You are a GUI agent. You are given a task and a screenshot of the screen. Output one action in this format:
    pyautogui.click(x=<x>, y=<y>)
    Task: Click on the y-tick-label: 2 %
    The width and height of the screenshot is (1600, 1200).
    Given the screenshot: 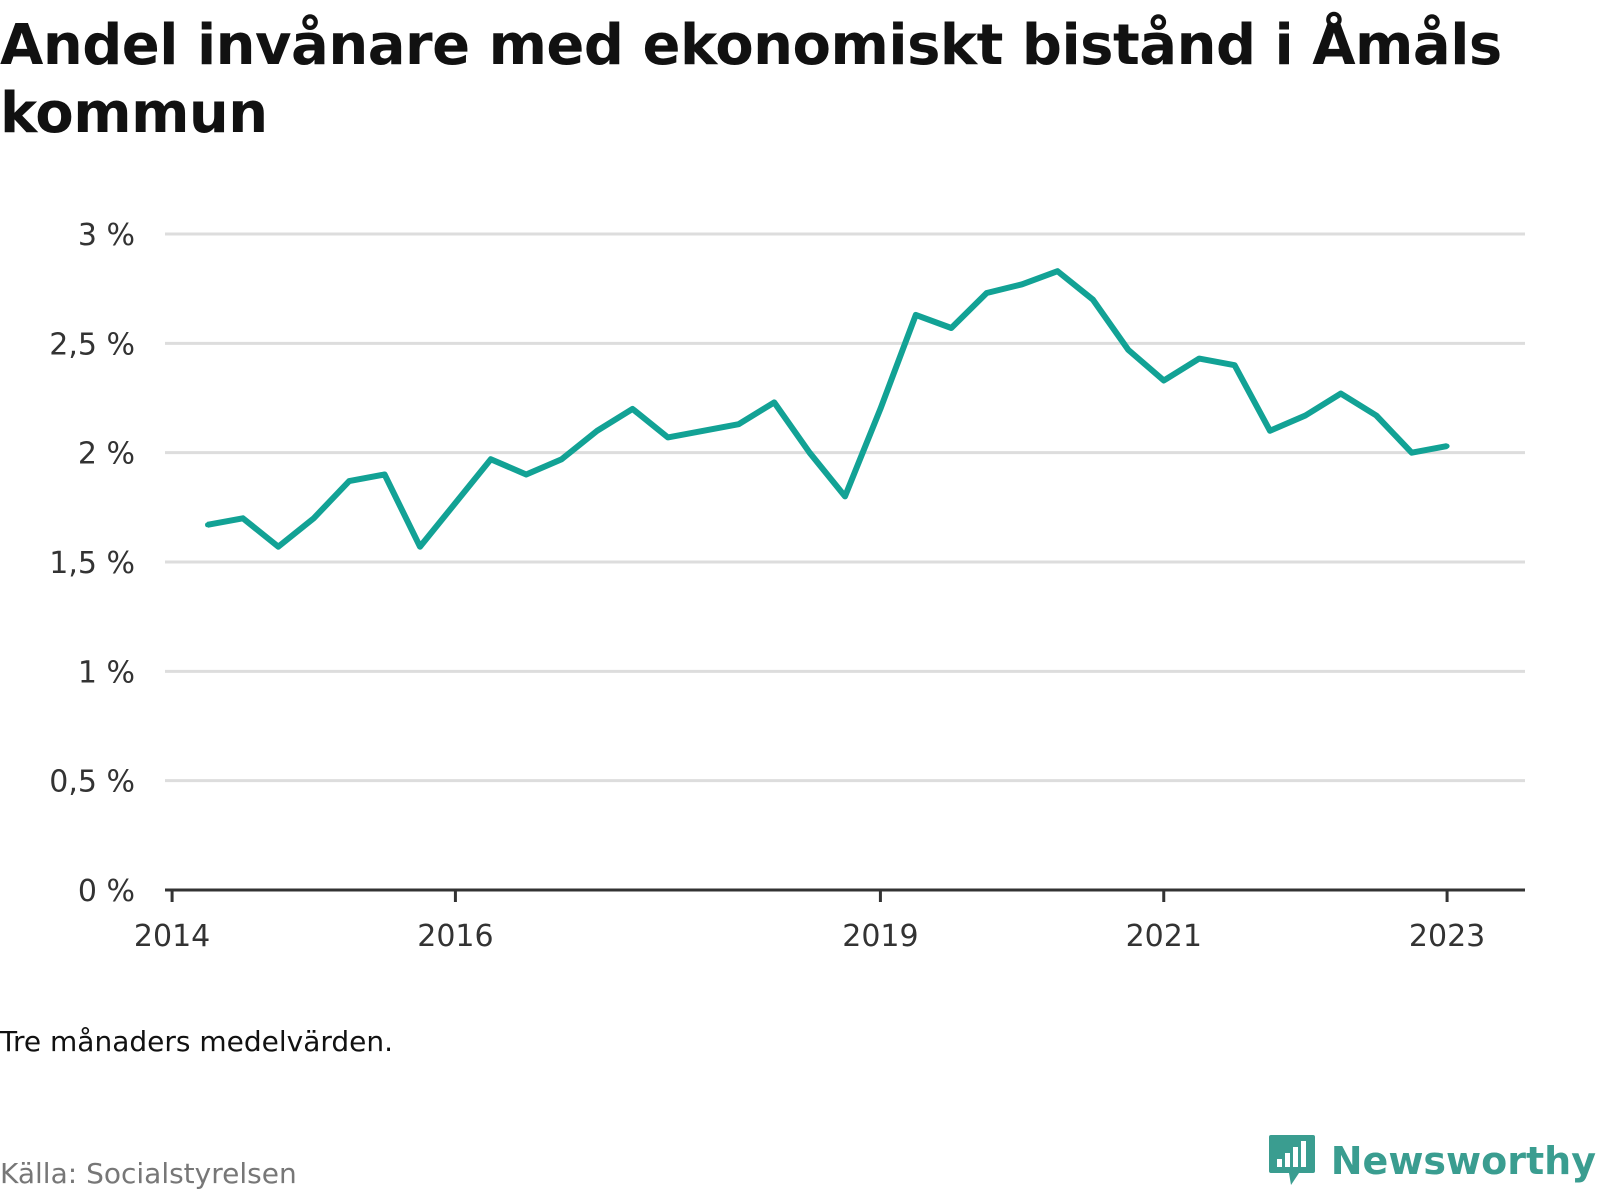 What is the action you would take?
    pyautogui.click(x=106, y=454)
    